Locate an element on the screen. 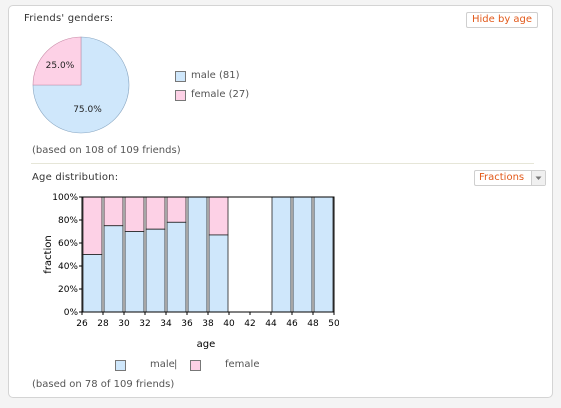 The width and height of the screenshot is (561, 408). x-tick-label: 46 is located at coordinates (292, 324).